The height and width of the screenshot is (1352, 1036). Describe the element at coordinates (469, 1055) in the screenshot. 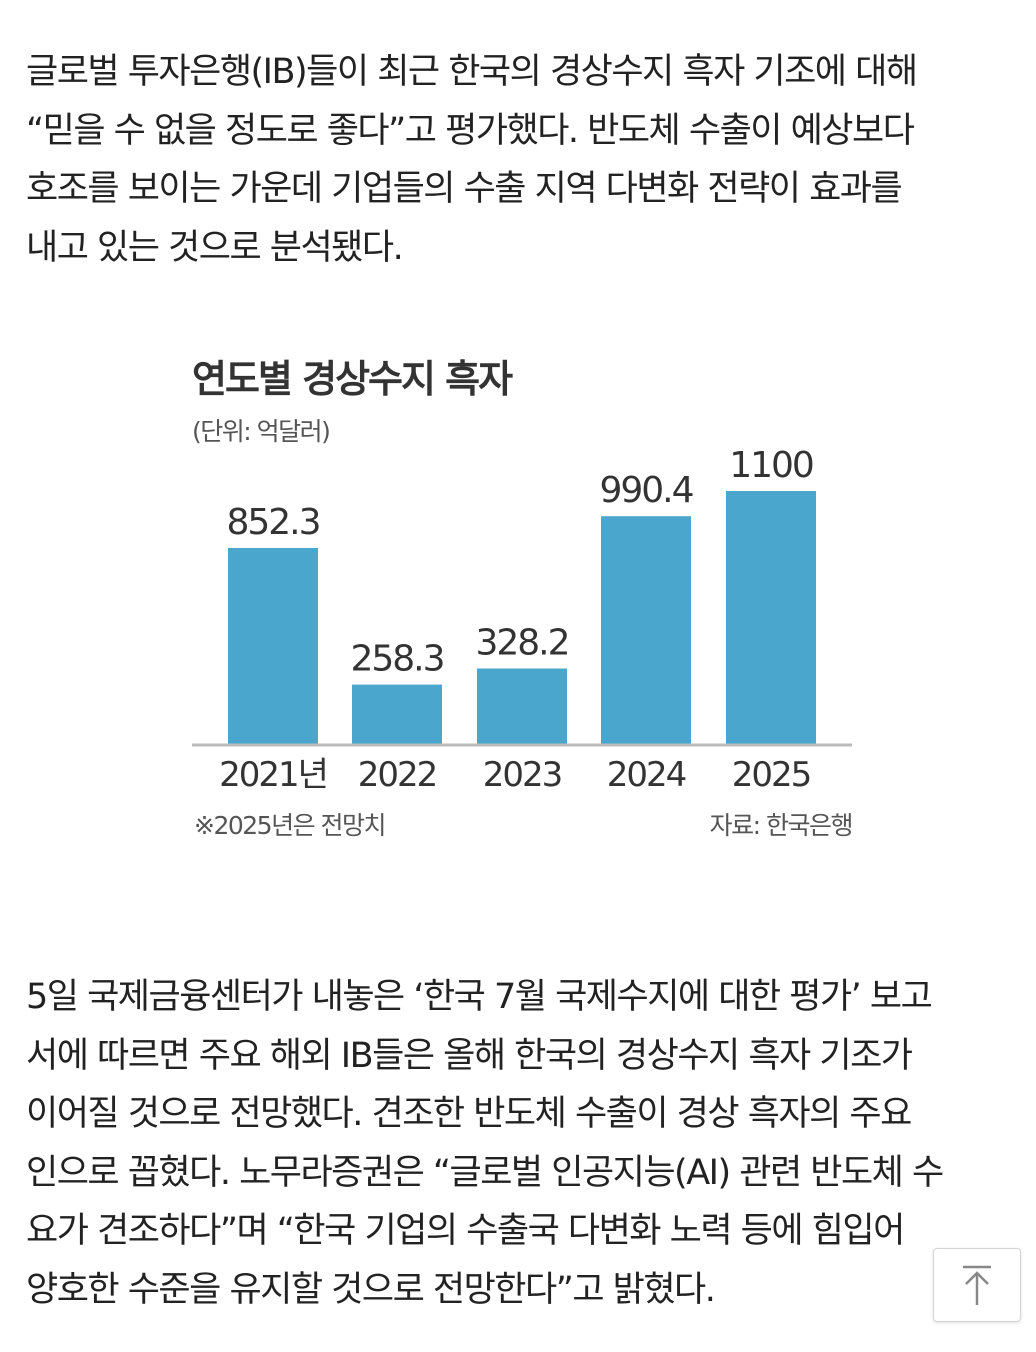

I see `paragraph-line: 서에 따르면 주요 해외 IB들은 올해 한국의 경상수지 흑자 기조가` at that location.